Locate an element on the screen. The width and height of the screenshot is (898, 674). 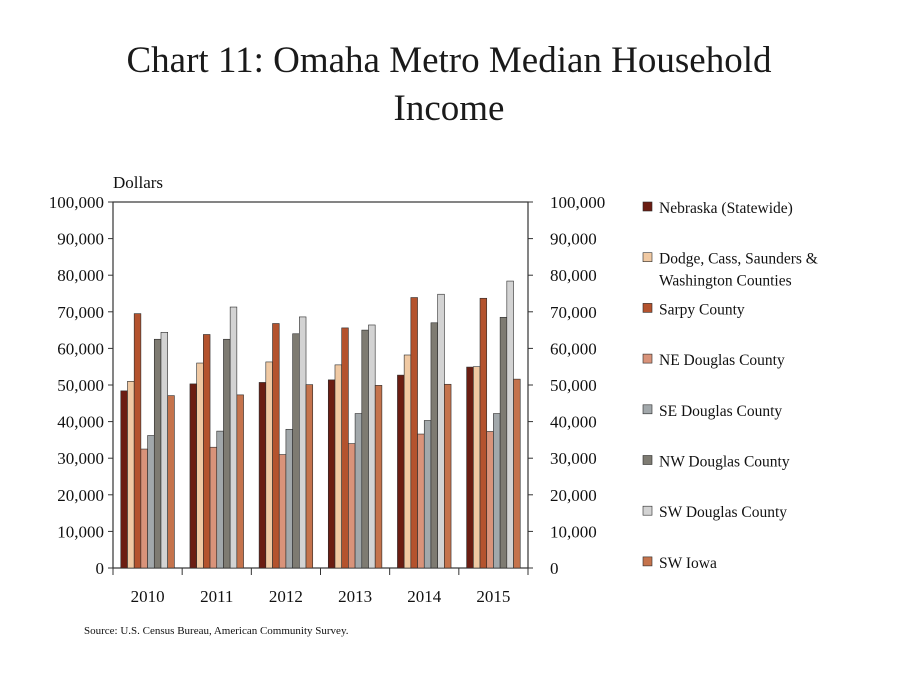
y-tick-label-left: 80,000 is located at coordinates (80, 275).